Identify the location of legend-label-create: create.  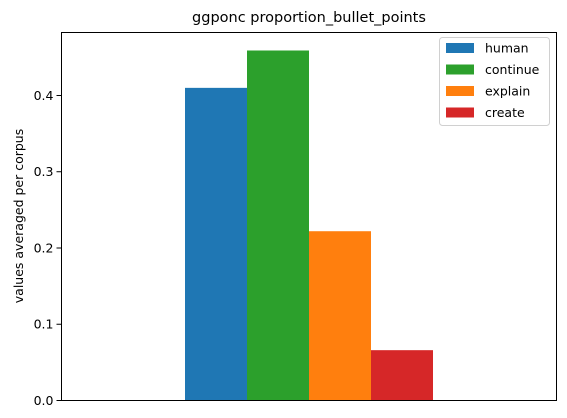
(505, 112).